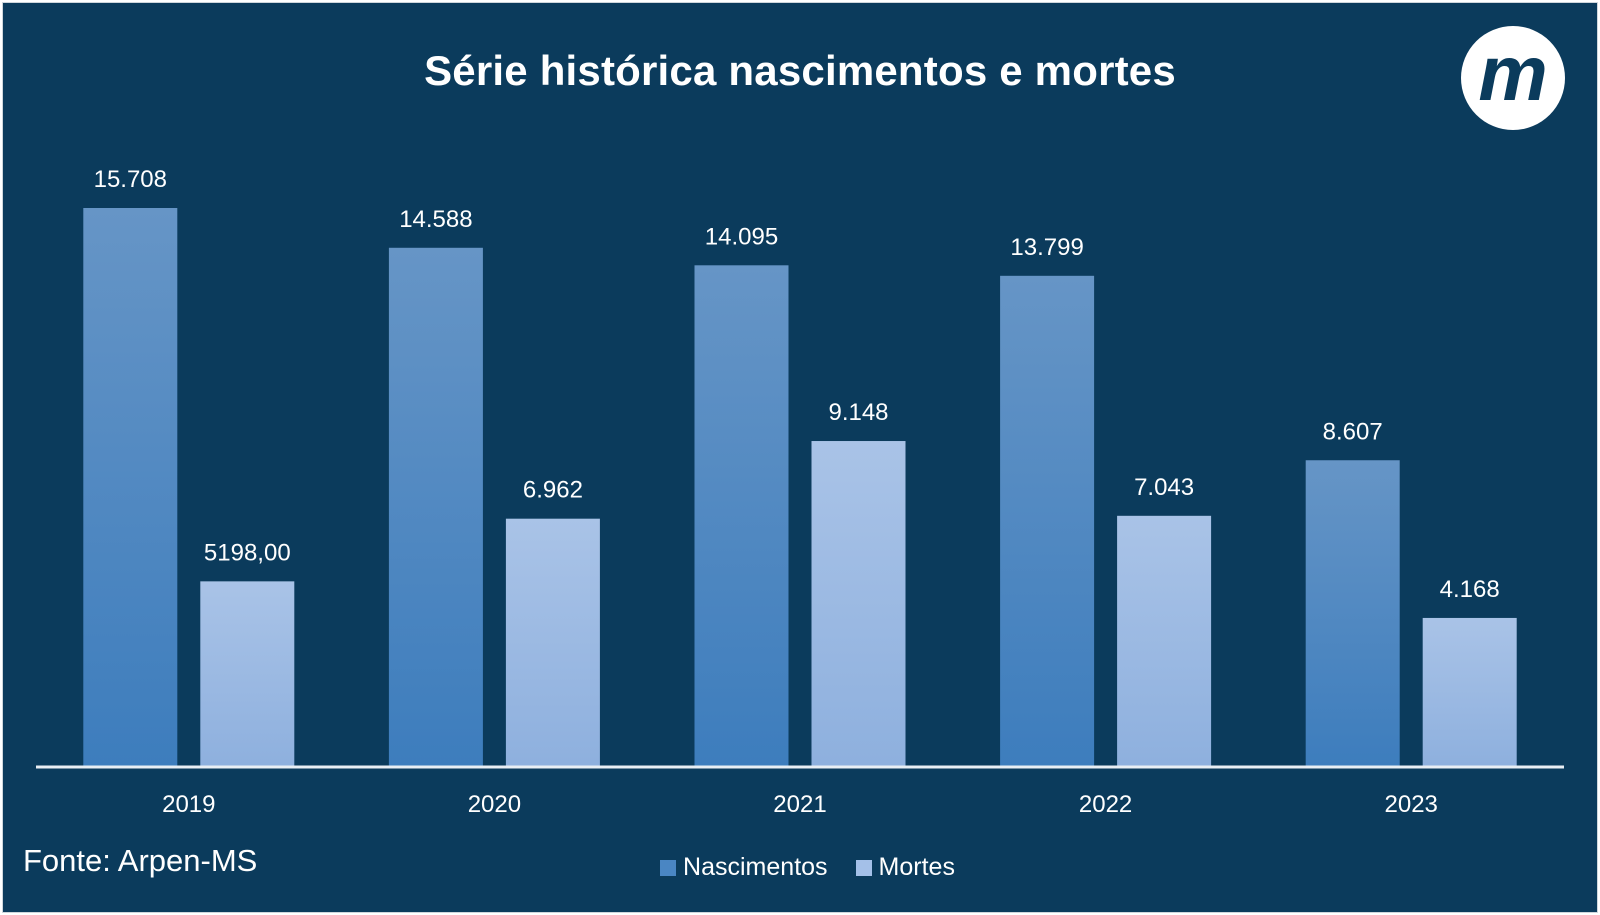  What do you see at coordinates (1470, 589) in the screenshot?
I see `data-label-mortes-2023: 4.168` at bounding box center [1470, 589].